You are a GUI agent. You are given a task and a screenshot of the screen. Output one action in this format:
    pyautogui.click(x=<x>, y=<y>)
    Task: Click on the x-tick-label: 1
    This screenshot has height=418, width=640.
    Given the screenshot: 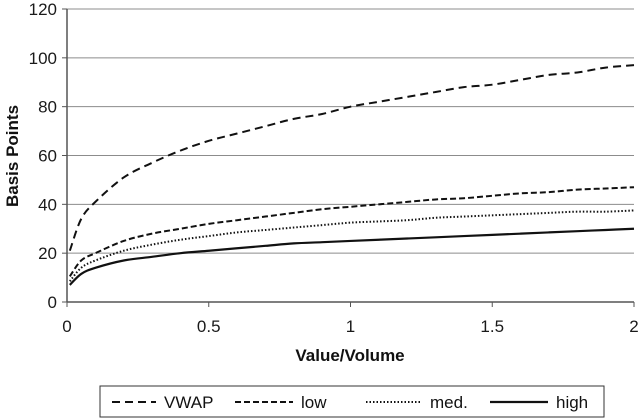 What is the action you would take?
    pyautogui.click(x=350, y=326)
    